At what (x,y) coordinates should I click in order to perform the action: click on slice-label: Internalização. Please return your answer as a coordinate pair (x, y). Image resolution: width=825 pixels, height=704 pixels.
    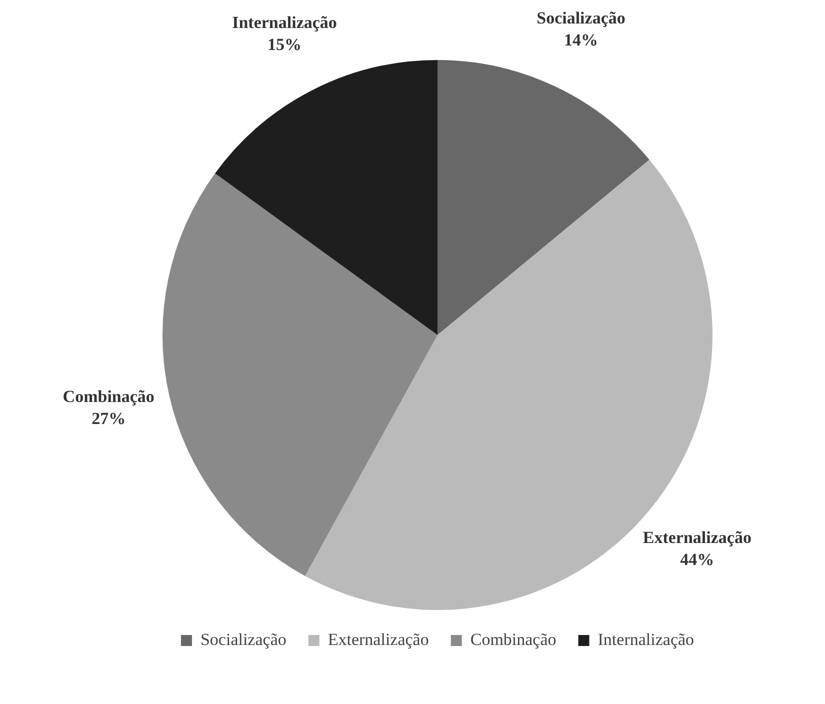
    Looking at the image, I should click on (284, 22).